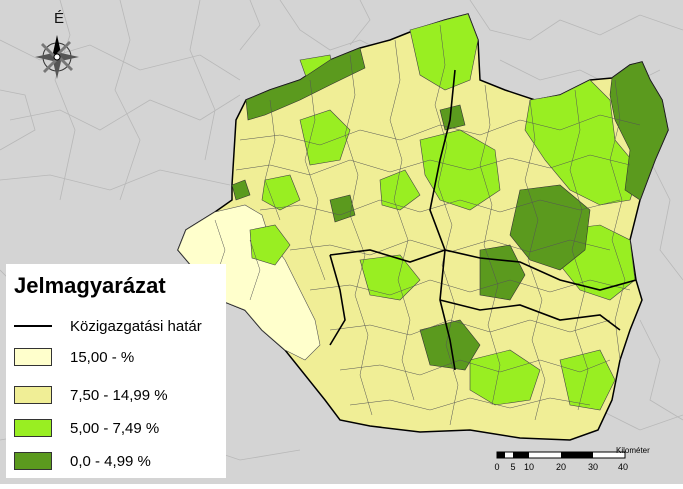 This screenshot has width=683, height=489. Describe the element at coordinates (593, 467) in the screenshot. I see `scale-tick-label: 30` at that location.